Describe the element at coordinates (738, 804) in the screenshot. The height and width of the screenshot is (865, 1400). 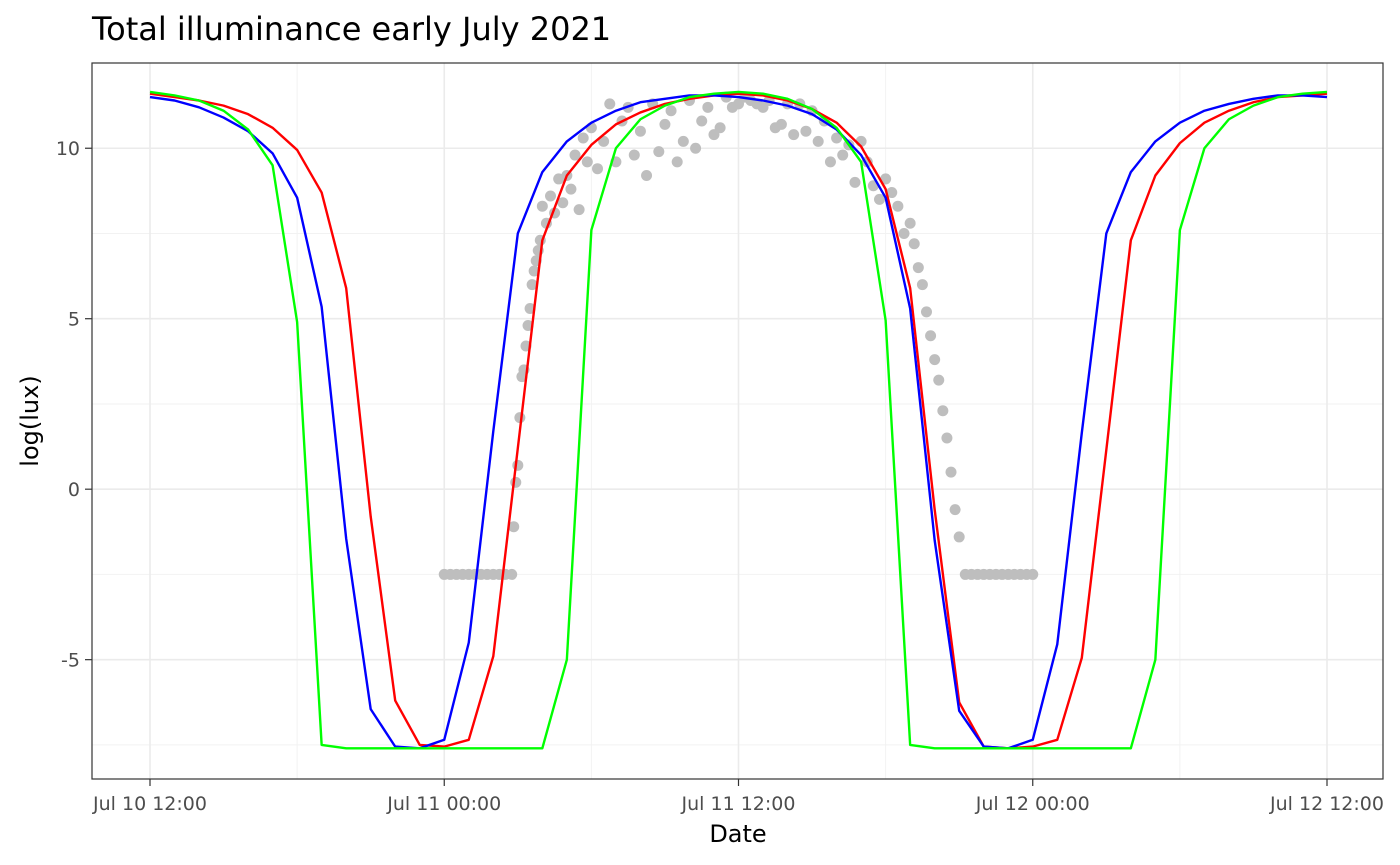
I see `x-tick-label: Jul 11 12:00` at that location.